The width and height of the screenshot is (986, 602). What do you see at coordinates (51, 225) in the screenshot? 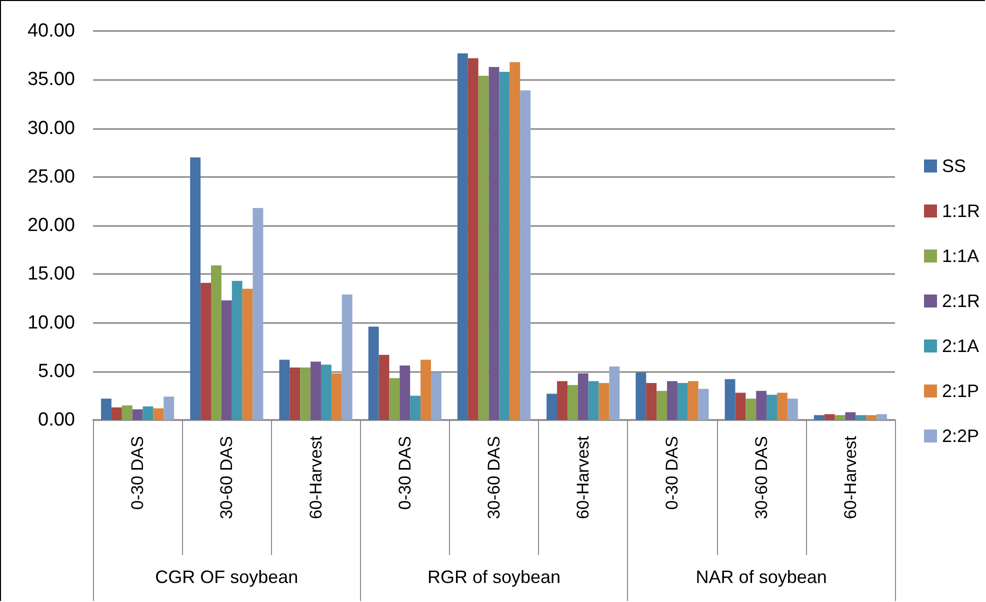
I see `y-tick-label: 20.00` at bounding box center [51, 225].